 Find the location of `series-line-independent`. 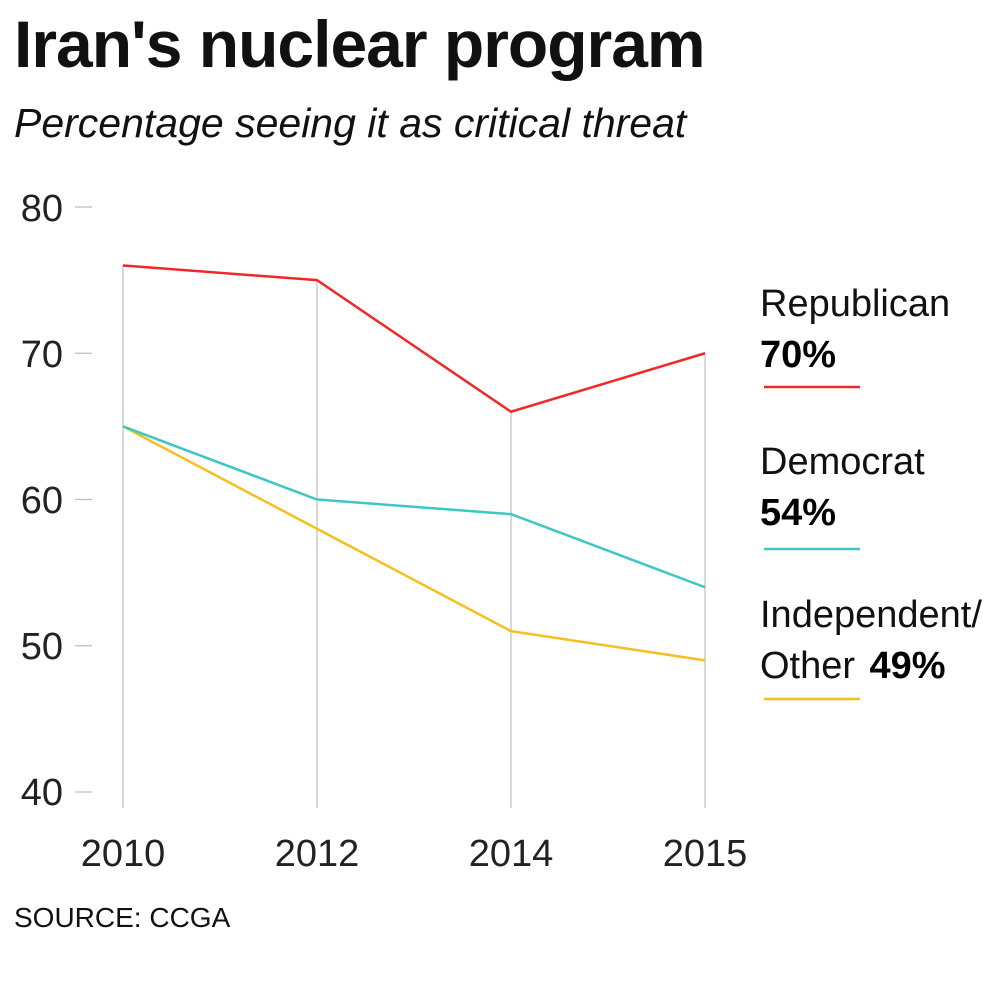

series-line-independent is located at coordinates (414, 543).